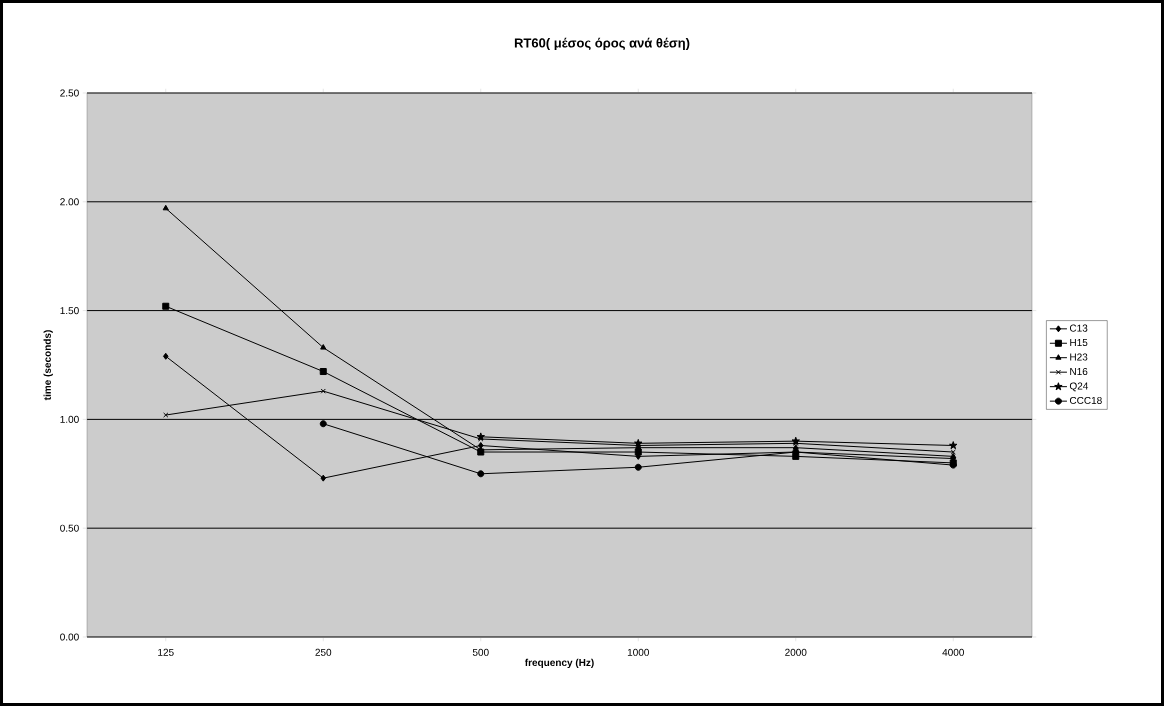  What do you see at coordinates (1079, 371) in the screenshot?
I see `legend-label: N16` at bounding box center [1079, 371].